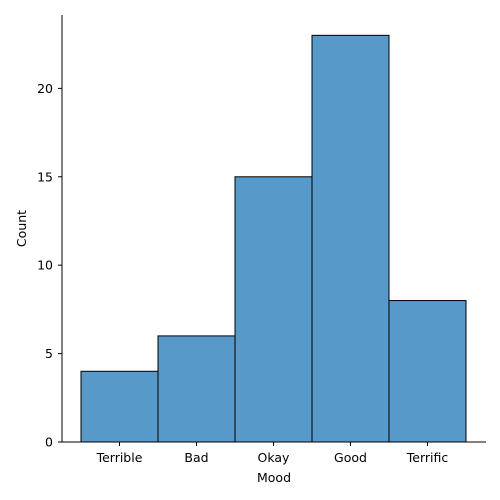 The width and height of the screenshot is (500, 500). What do you see at coordinates (196, 389) in the screenshot?
I see `bar-bad` at bounding box center [196, 389].